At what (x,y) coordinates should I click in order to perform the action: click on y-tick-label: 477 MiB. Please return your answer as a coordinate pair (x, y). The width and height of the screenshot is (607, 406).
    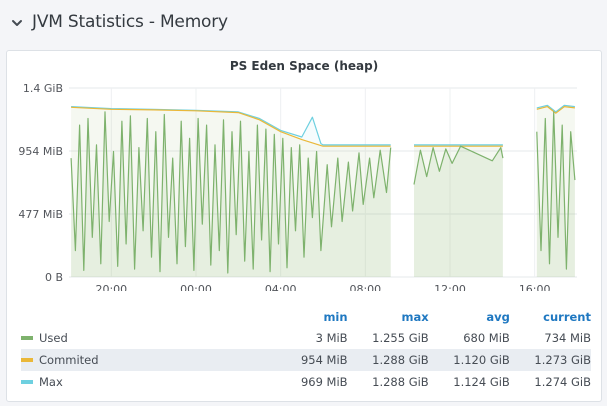
    Looking at the image, I should click on (40, 214).